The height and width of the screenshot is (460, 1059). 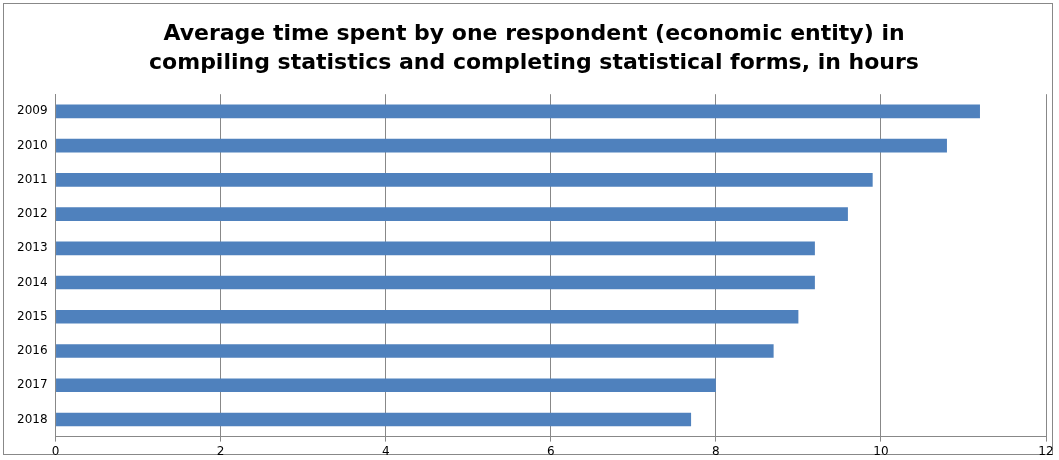 I want to click on y-tick-label: 2012, so click(x=32, y=213).